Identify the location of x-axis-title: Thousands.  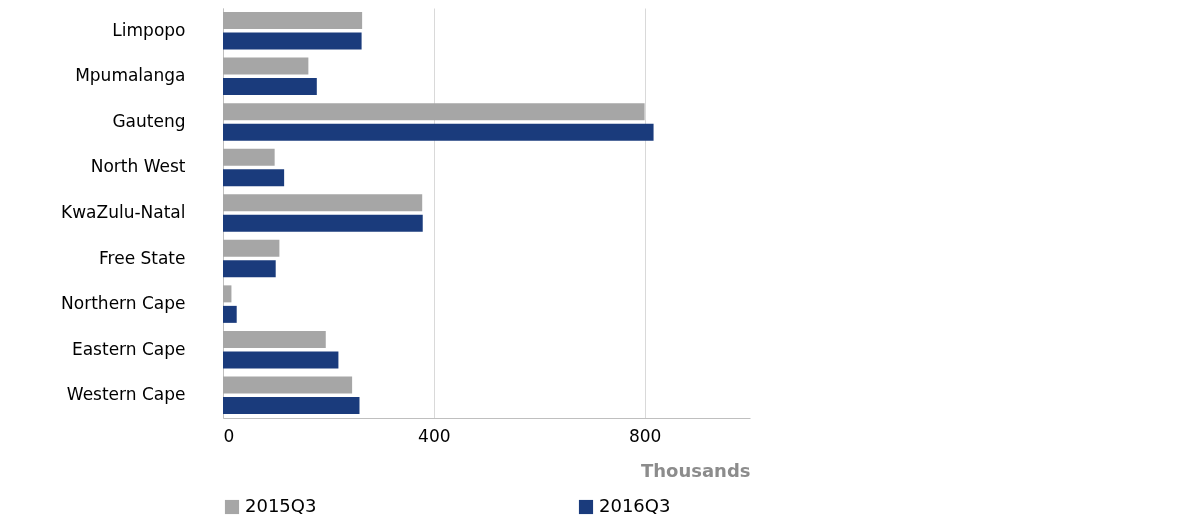
(695, 470).